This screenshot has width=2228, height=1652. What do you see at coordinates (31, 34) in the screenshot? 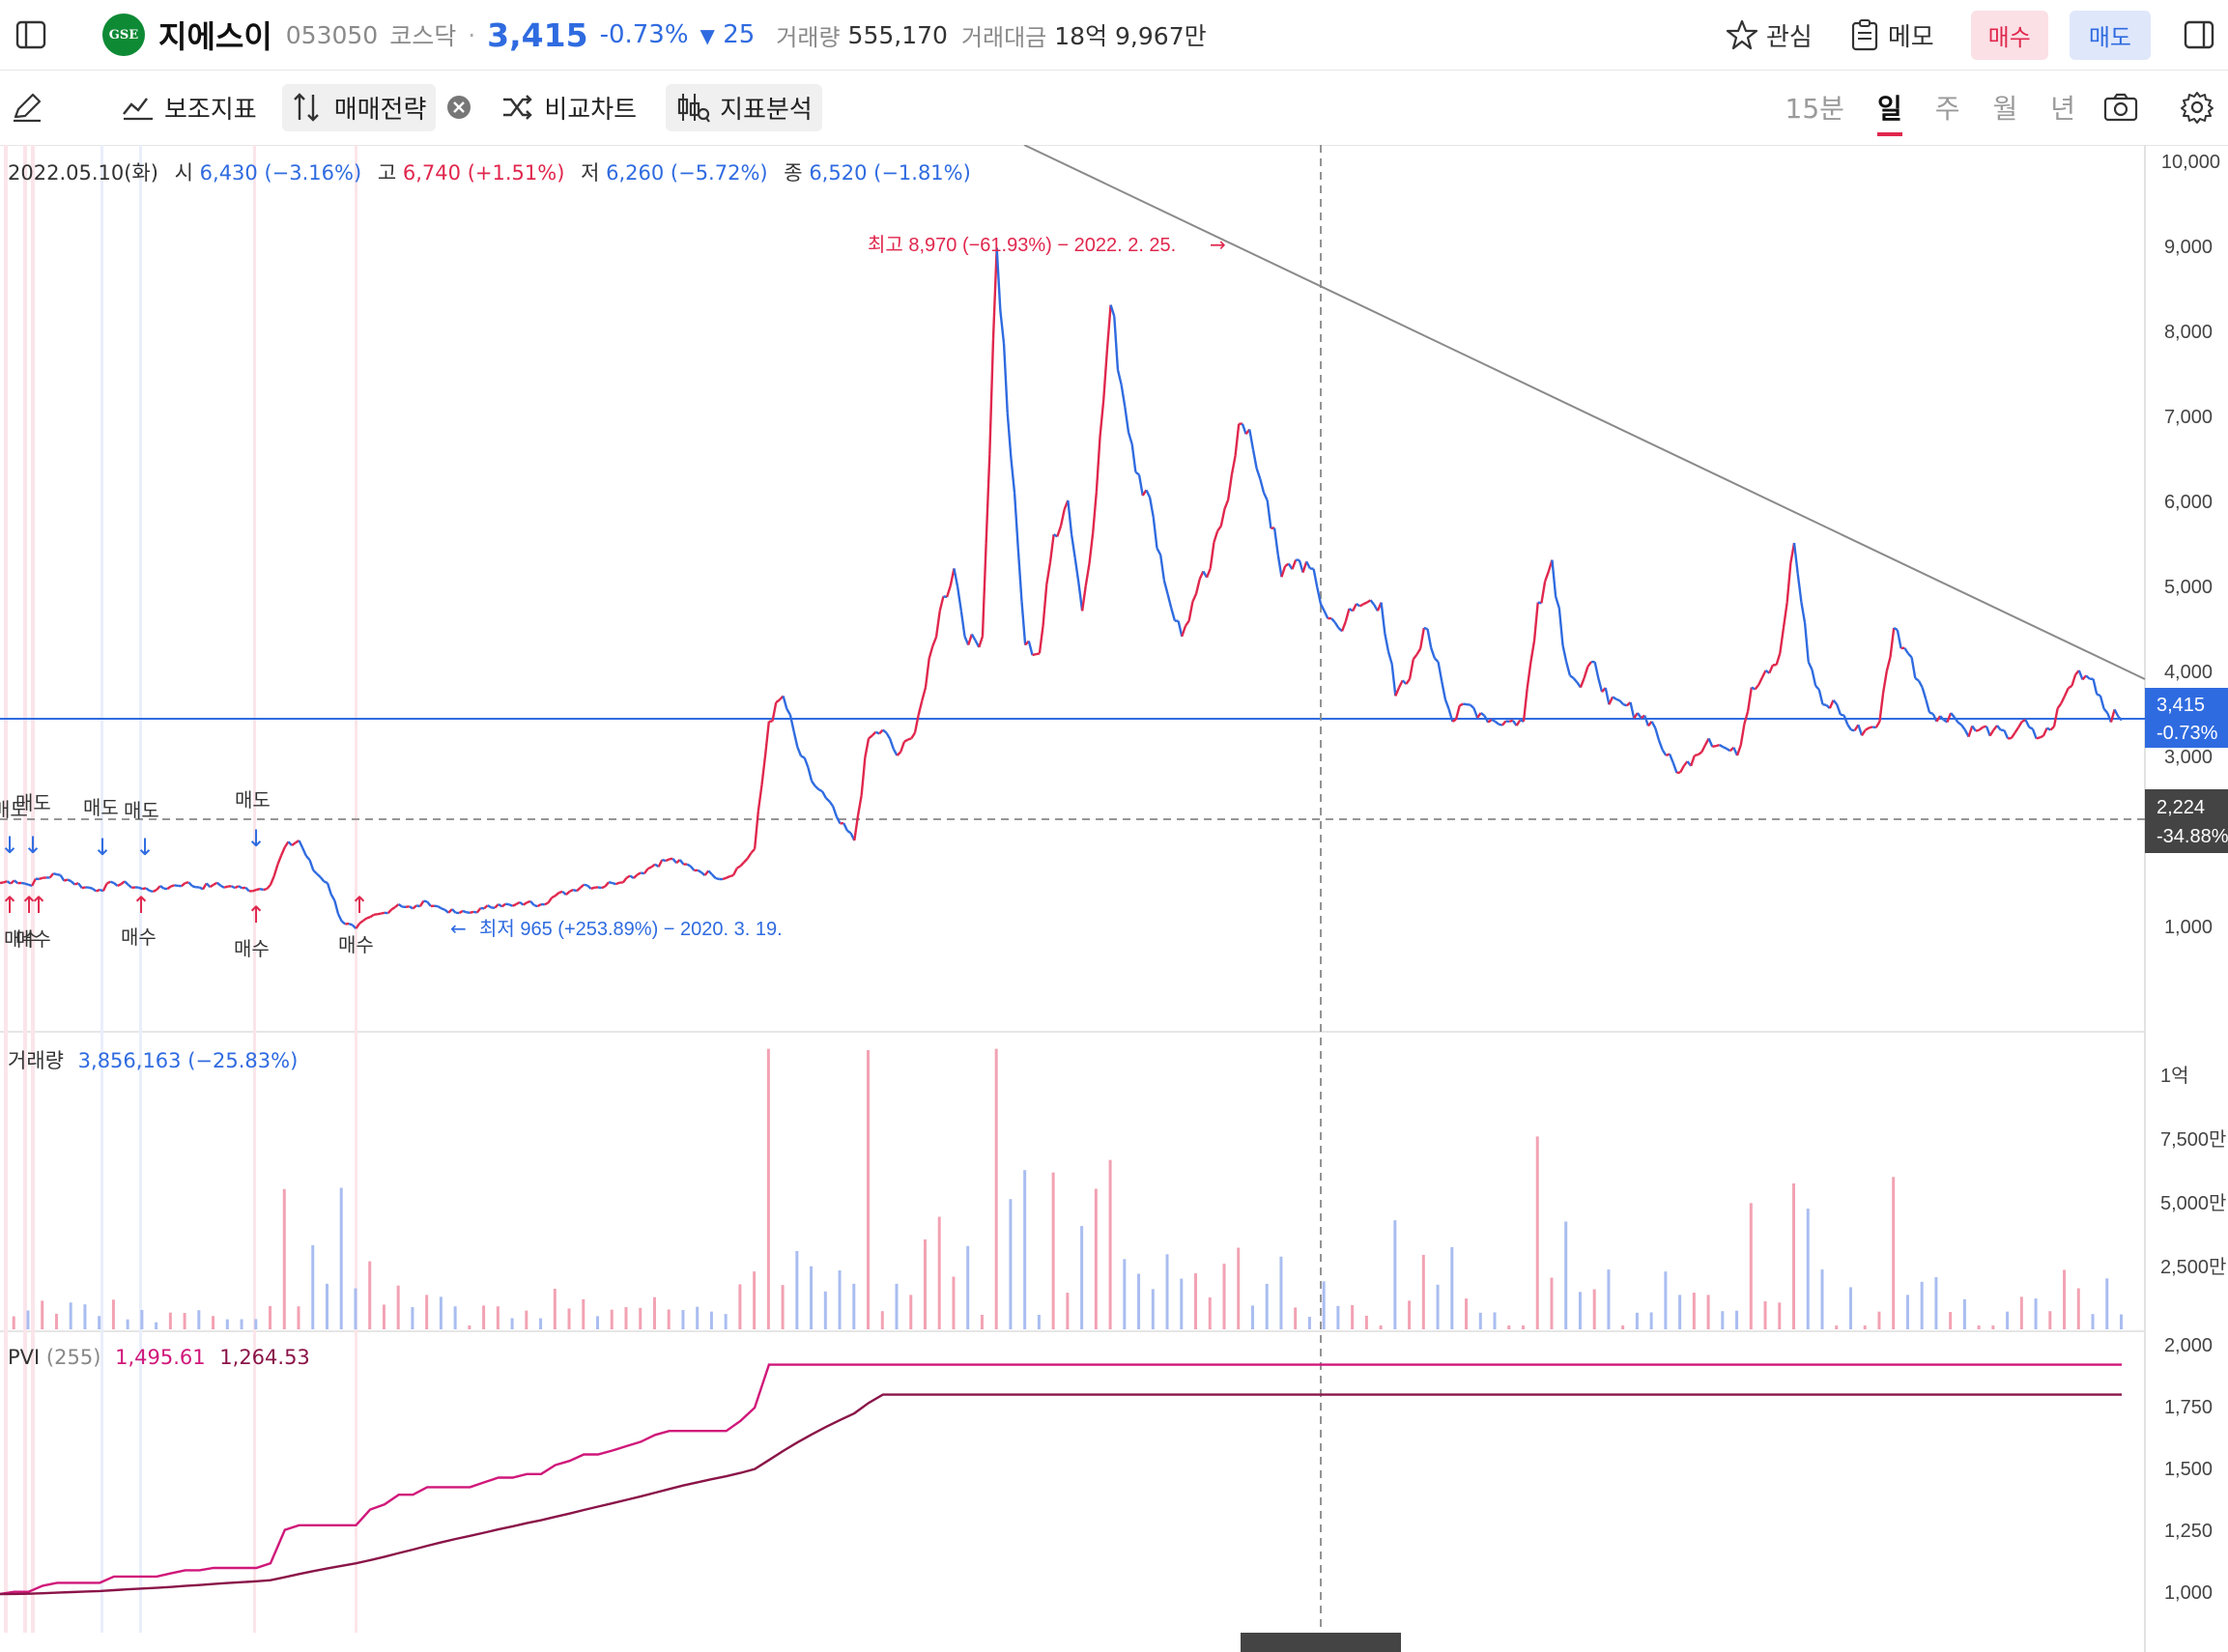
I see `left-panel-toggle-button` at bounding box center [31, 34].